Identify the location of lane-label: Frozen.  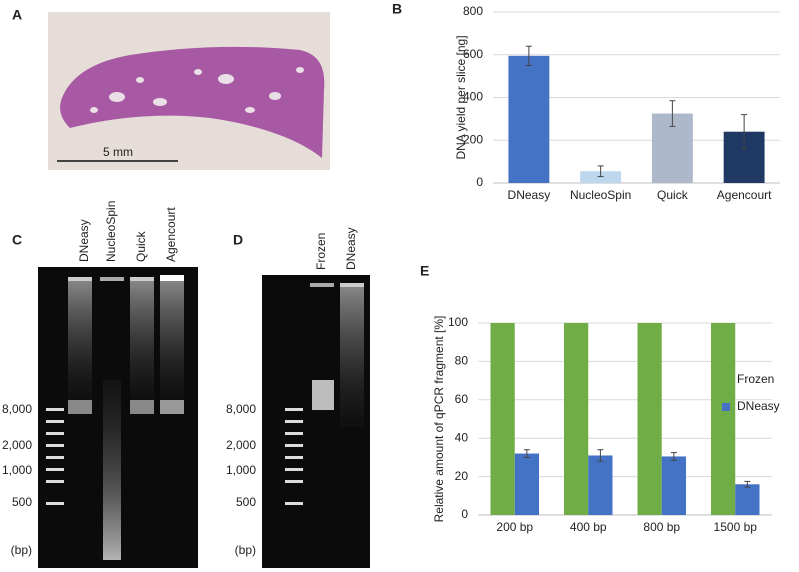
(321, 251).